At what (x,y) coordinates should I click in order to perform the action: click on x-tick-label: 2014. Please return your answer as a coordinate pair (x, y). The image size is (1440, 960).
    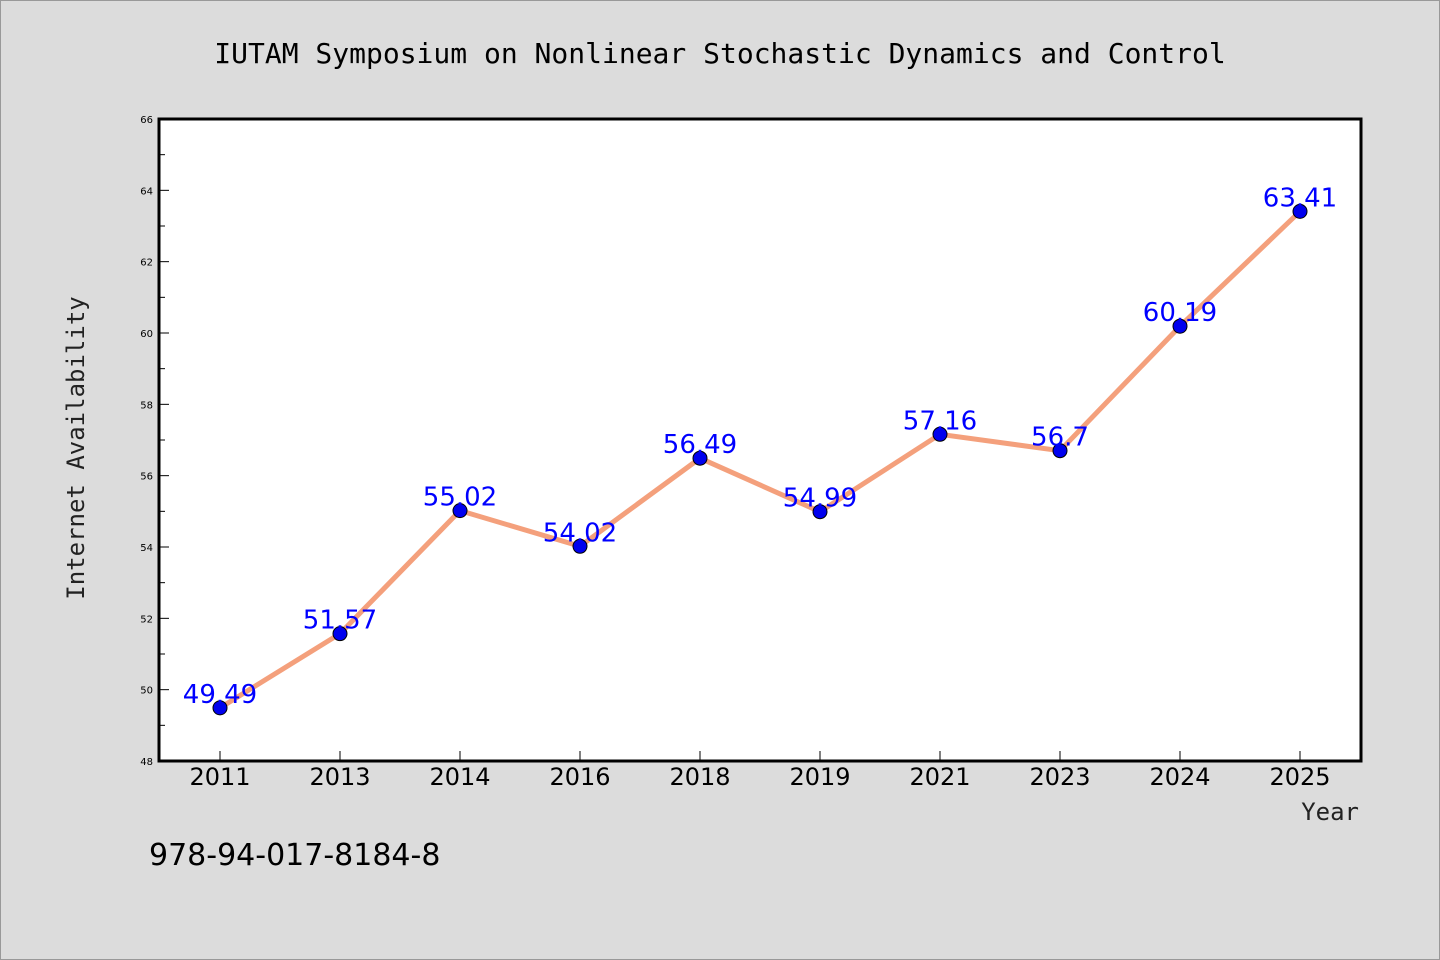
    Looking at the image, I should click on (459, 777).